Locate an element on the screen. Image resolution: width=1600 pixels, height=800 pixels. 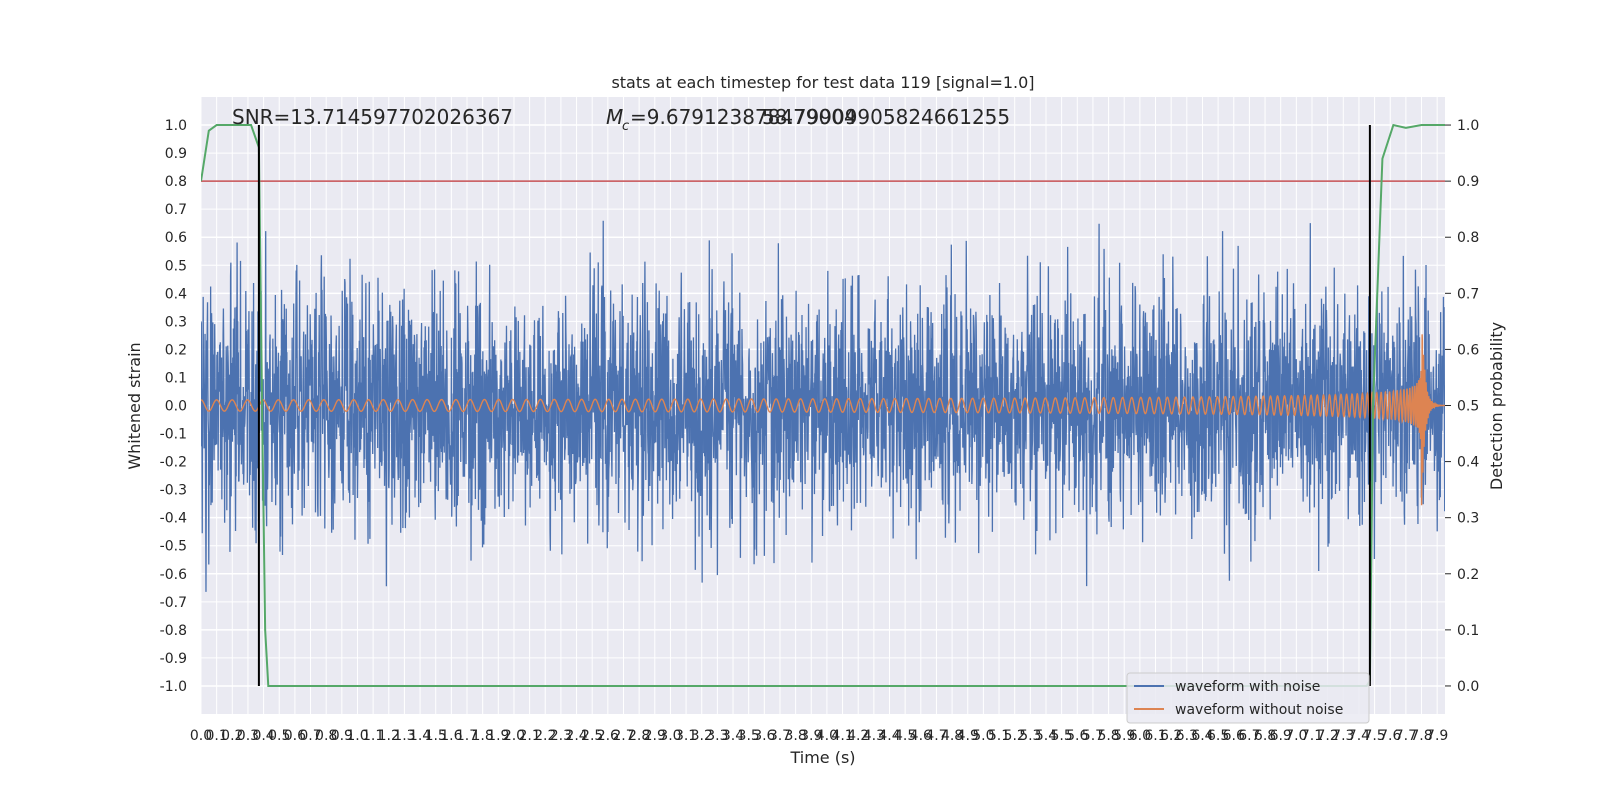
x-tick-label: 3.5 is located at coordinates (749, 736).